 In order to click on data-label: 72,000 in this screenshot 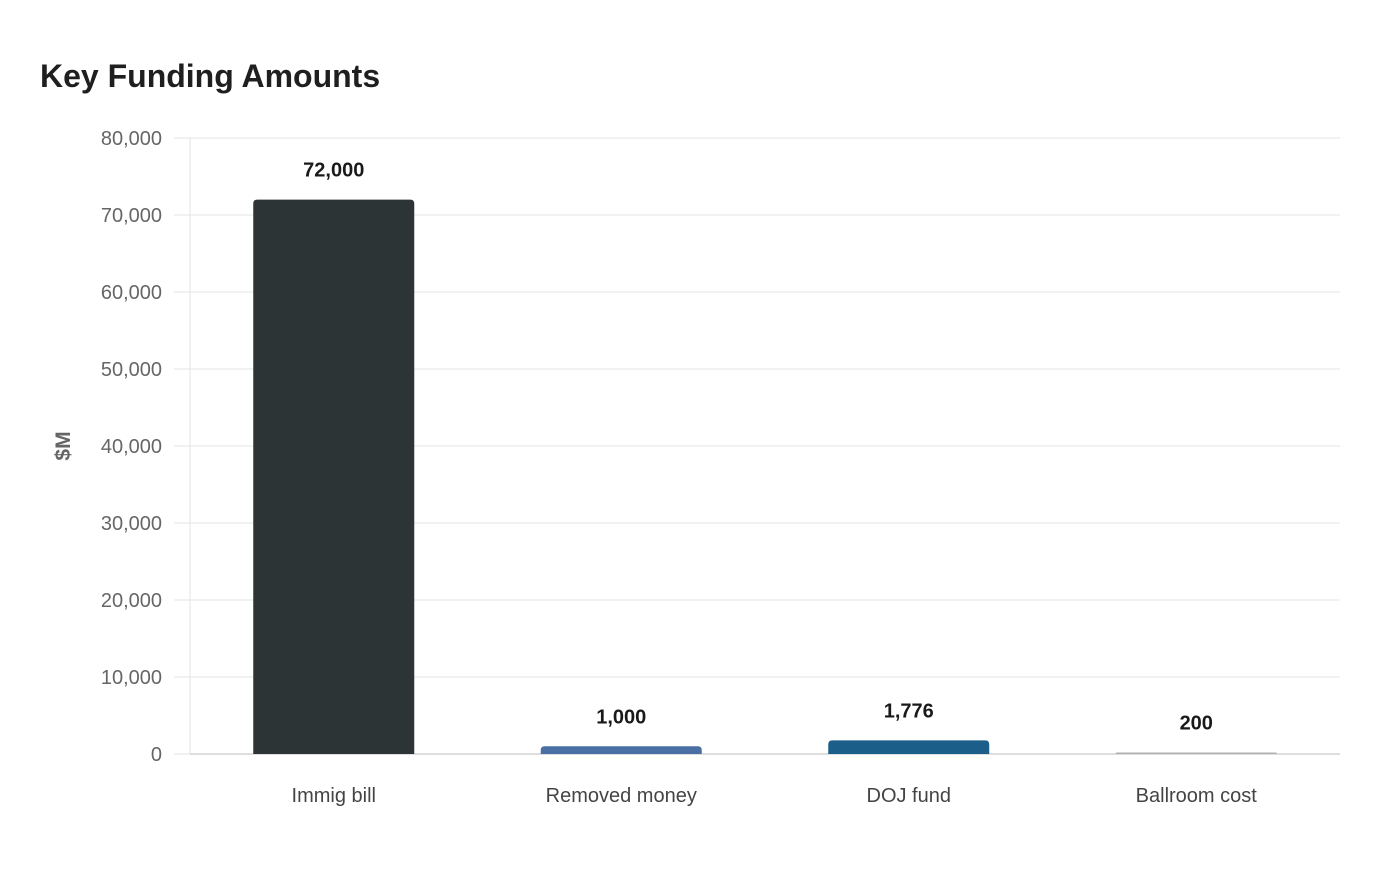, I will do `click(333, 171)`.